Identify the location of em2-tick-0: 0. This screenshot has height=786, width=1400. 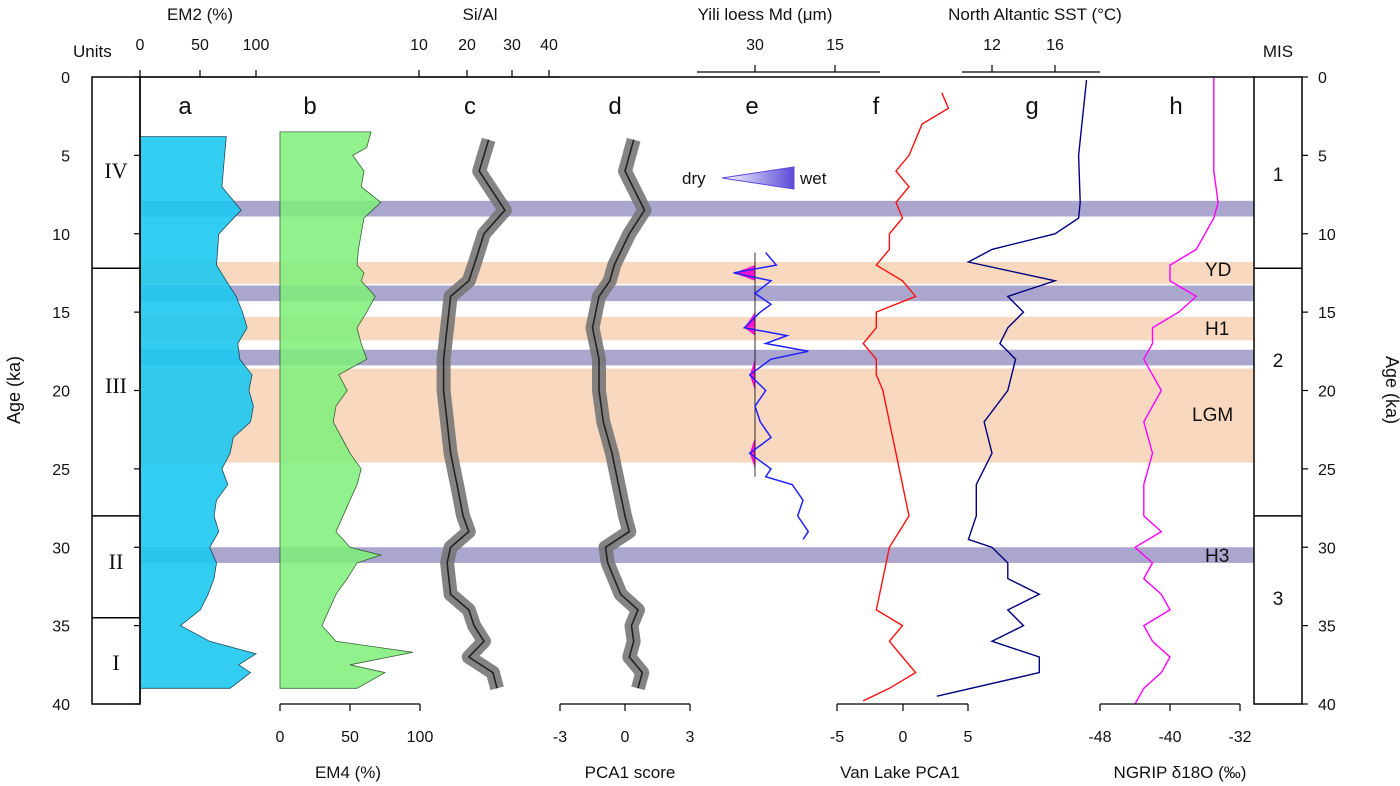
(140, 45).